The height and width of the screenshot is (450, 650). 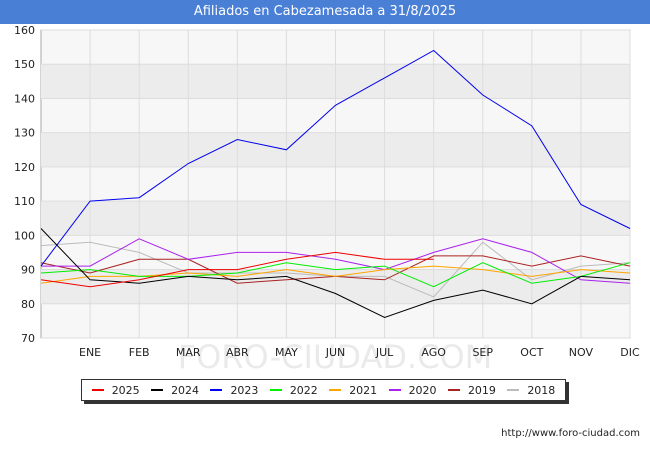 I want to click on y-tick-label: 160, so click(x=24, y=30).